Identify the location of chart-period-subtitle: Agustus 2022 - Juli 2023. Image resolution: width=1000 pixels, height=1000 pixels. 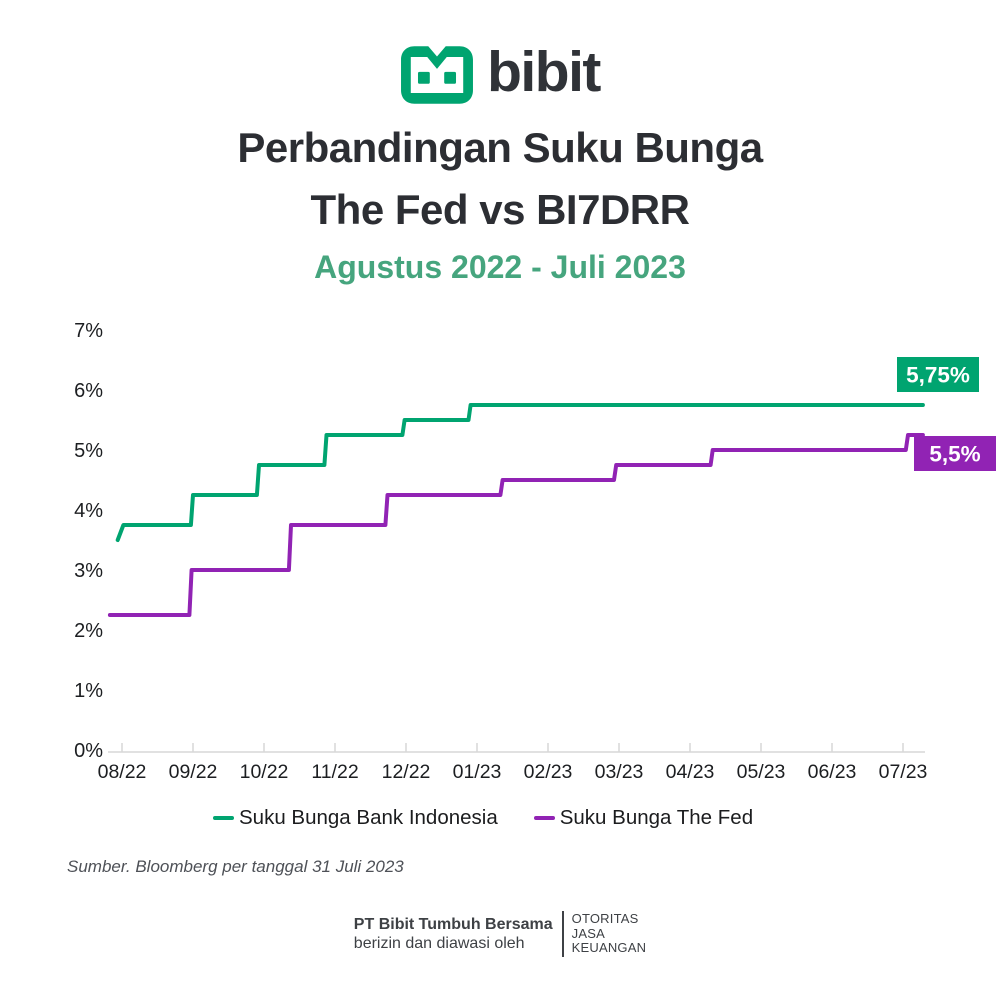
(500, 267).